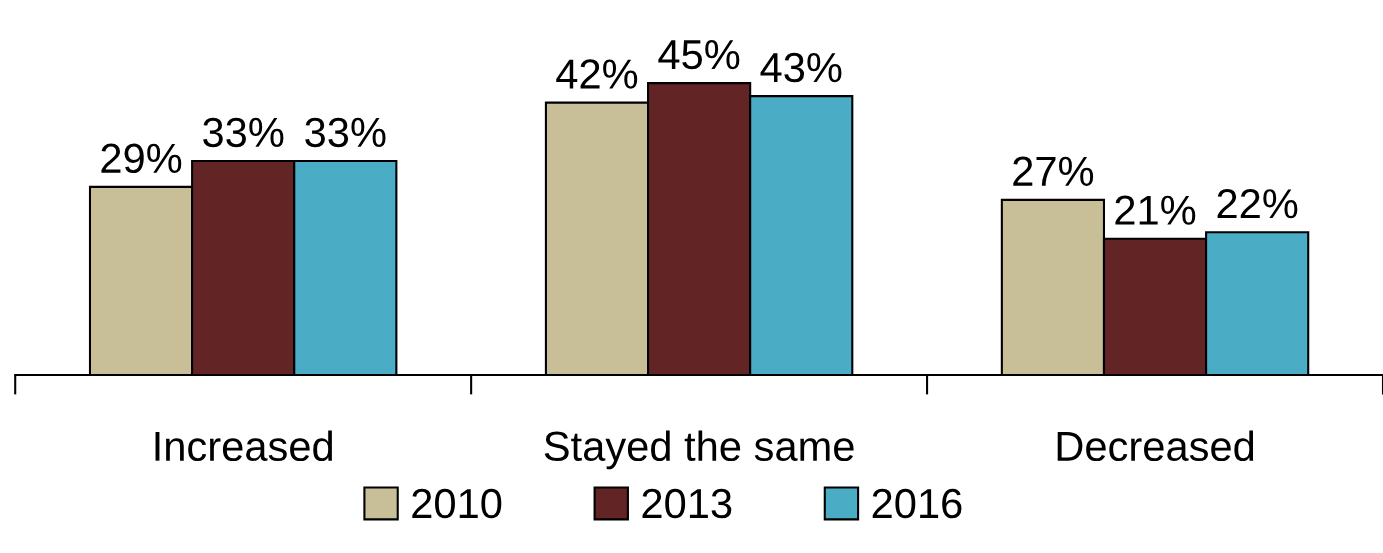 The image size is (1383, 553). I want to click on data-label: 43%, so click(801, 67).